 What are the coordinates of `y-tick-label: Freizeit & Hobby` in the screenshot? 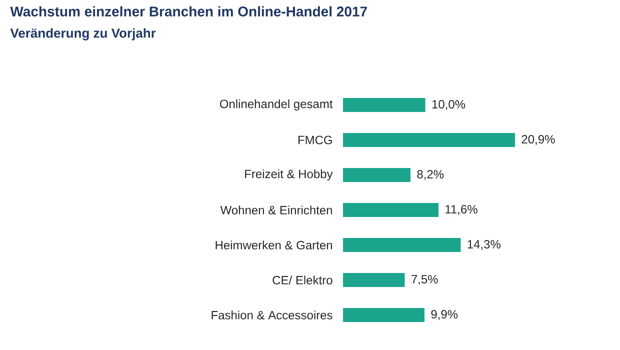 It's located at (289, 175).